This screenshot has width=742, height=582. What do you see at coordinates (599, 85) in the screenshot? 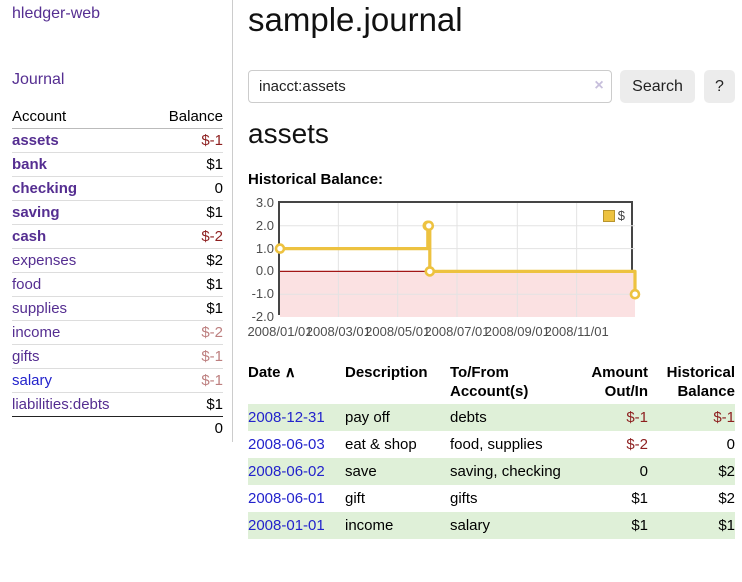
I see `clear-search-icon: ×` at bounding box center [599, 85].